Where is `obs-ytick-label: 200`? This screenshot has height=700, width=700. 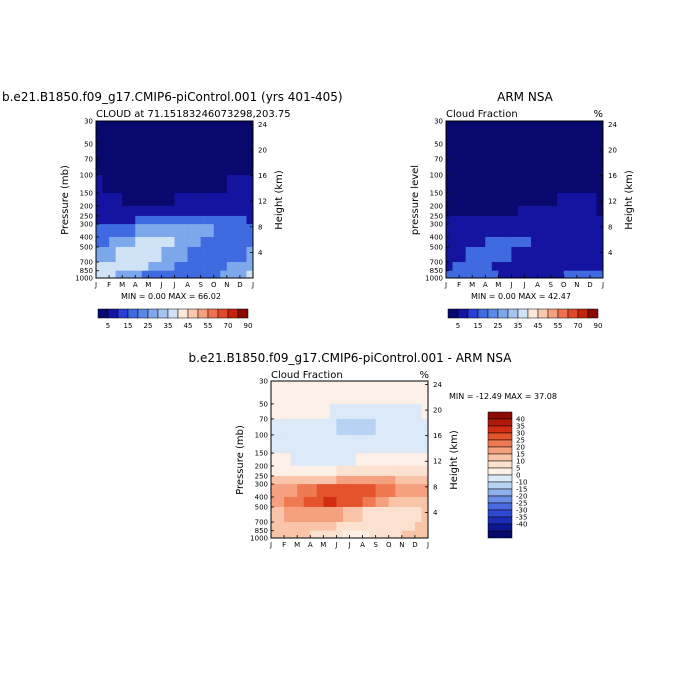 obs-ytick-label: 200 is located at coordinates (436, 206).